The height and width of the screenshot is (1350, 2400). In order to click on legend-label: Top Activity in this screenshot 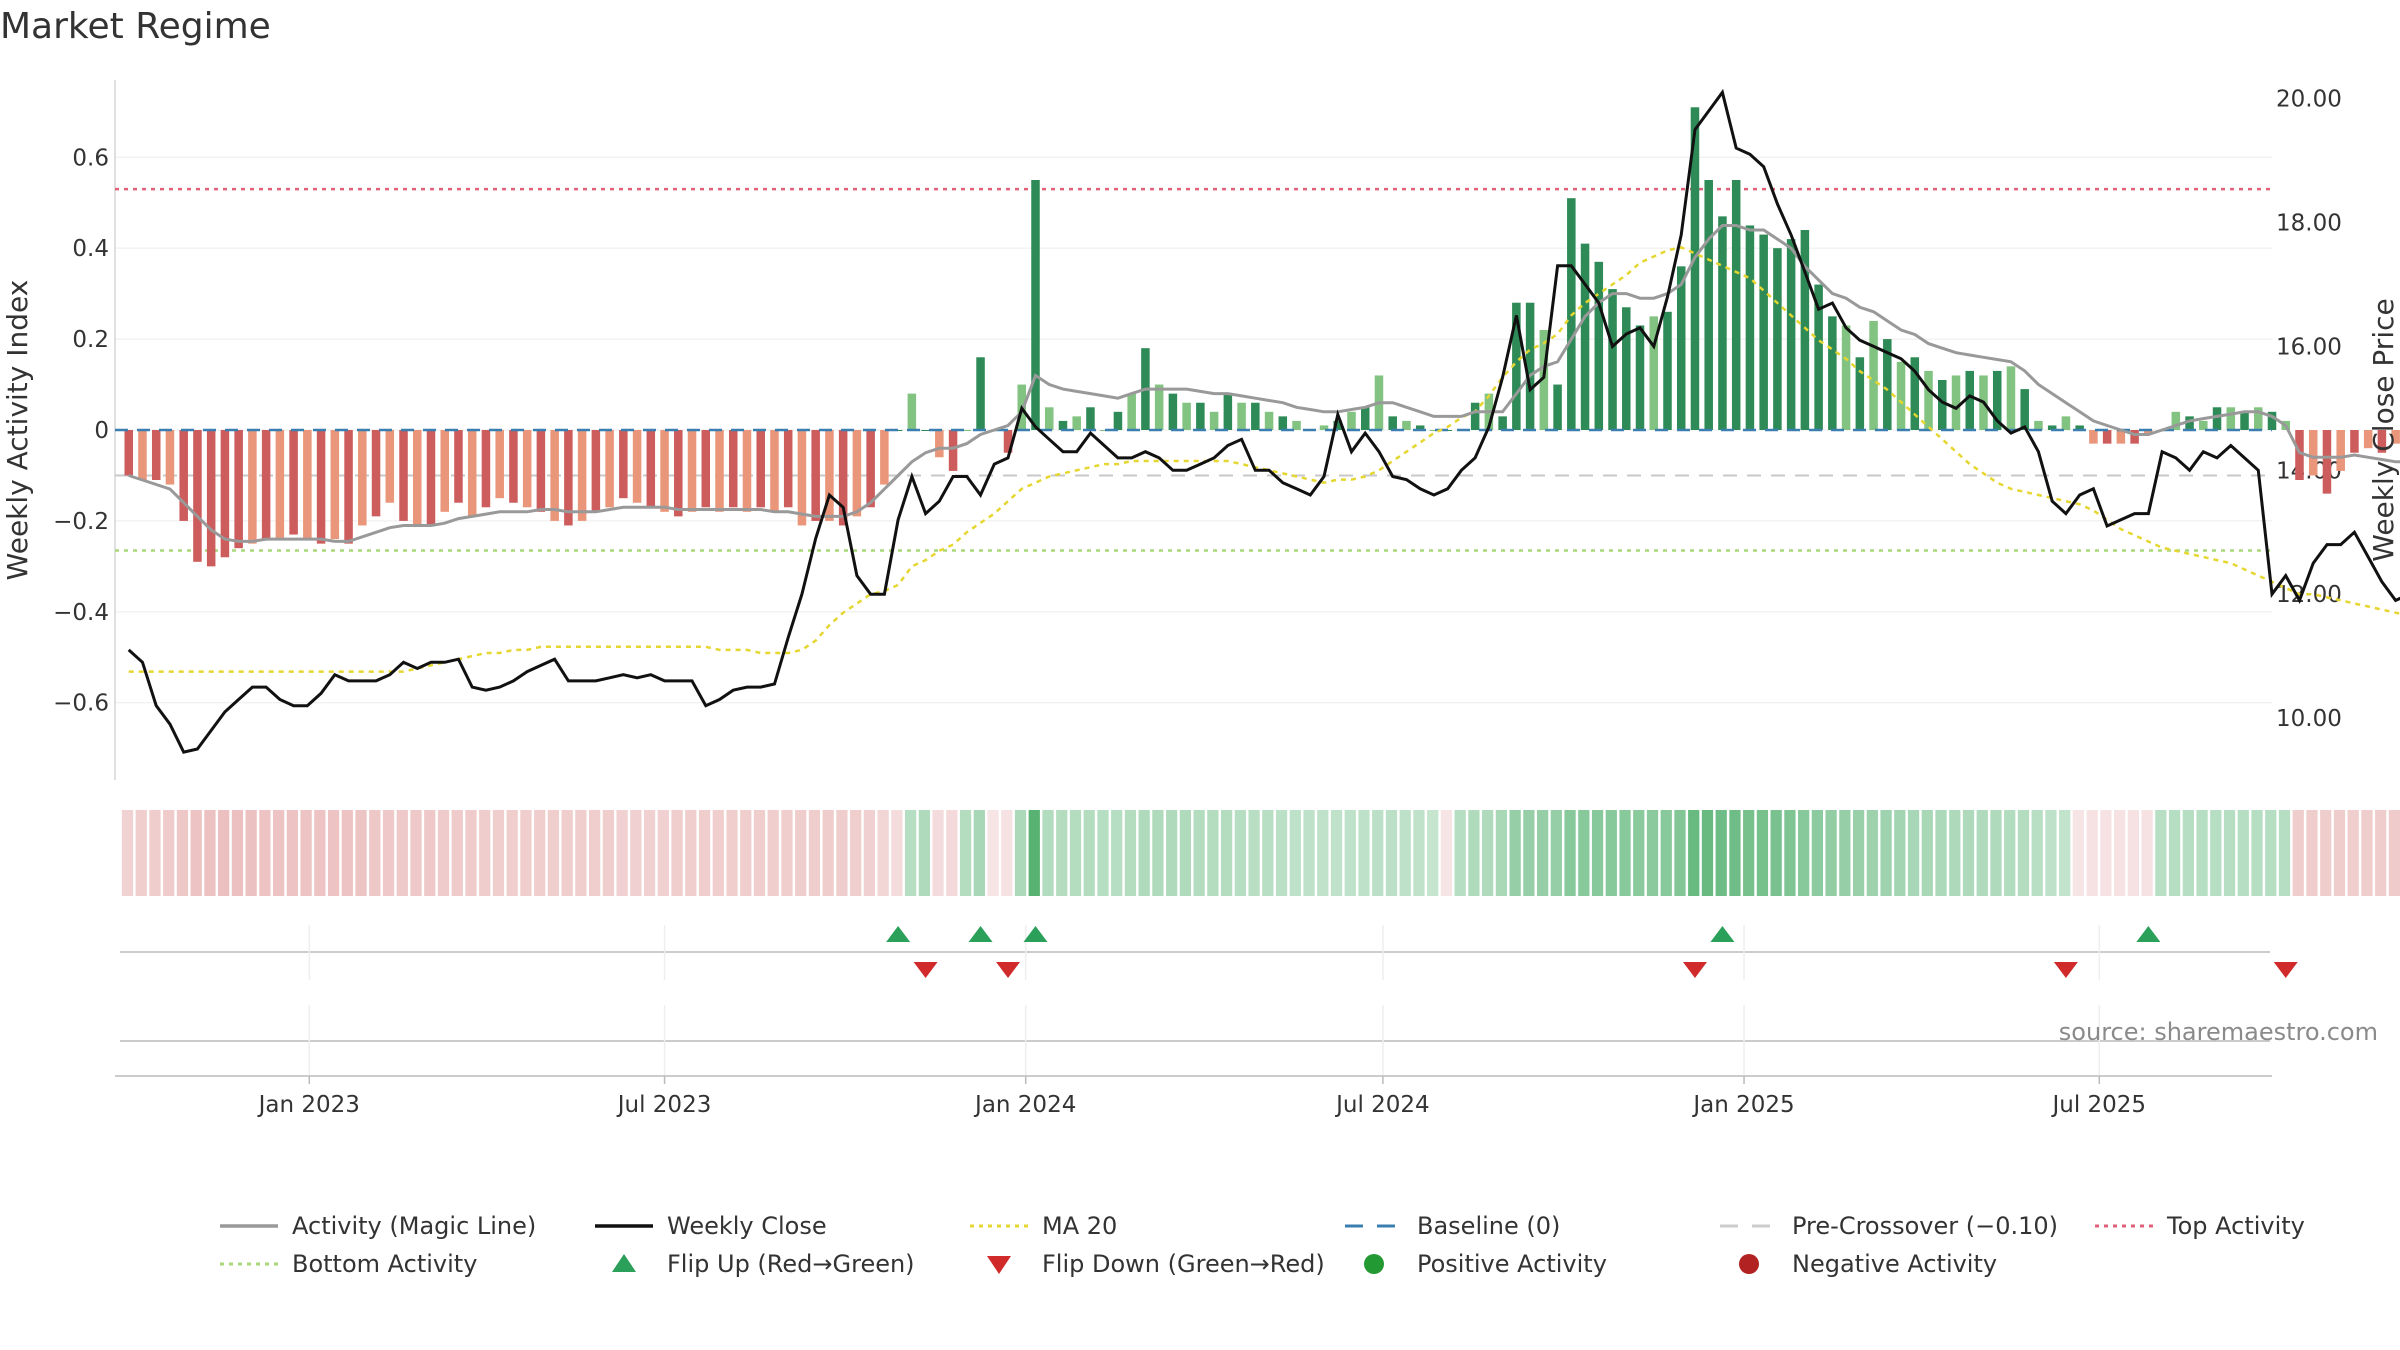, I will do `click(2235, 1226)`.